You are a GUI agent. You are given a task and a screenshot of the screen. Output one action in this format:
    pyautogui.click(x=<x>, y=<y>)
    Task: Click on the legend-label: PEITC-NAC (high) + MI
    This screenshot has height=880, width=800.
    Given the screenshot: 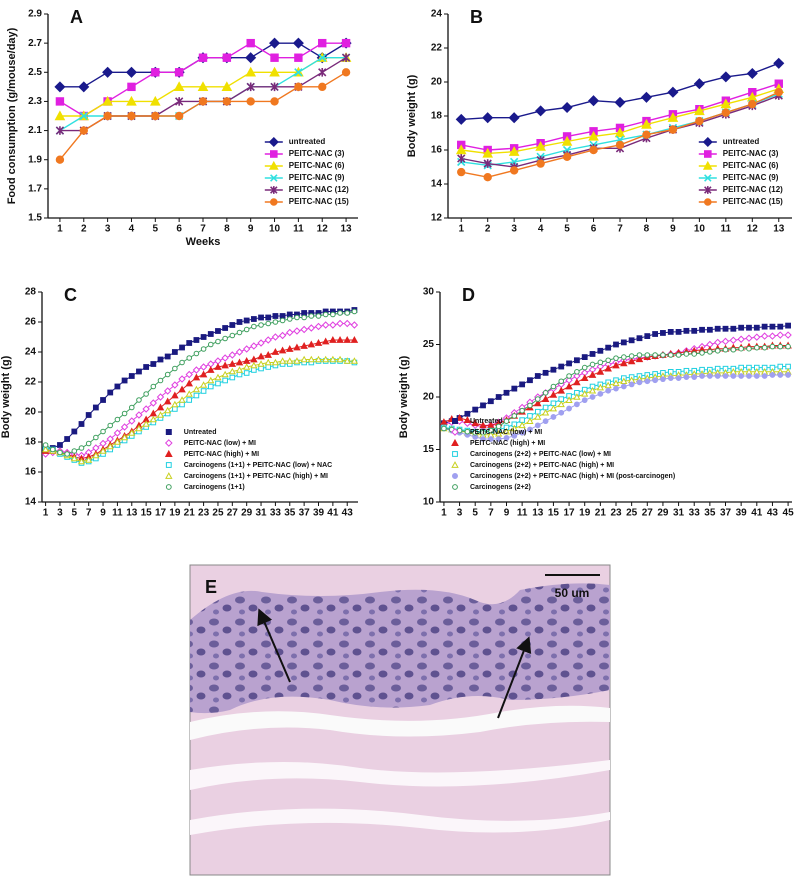 What is the action you would take?
    pyautogui.click(x=507, y=443)
    